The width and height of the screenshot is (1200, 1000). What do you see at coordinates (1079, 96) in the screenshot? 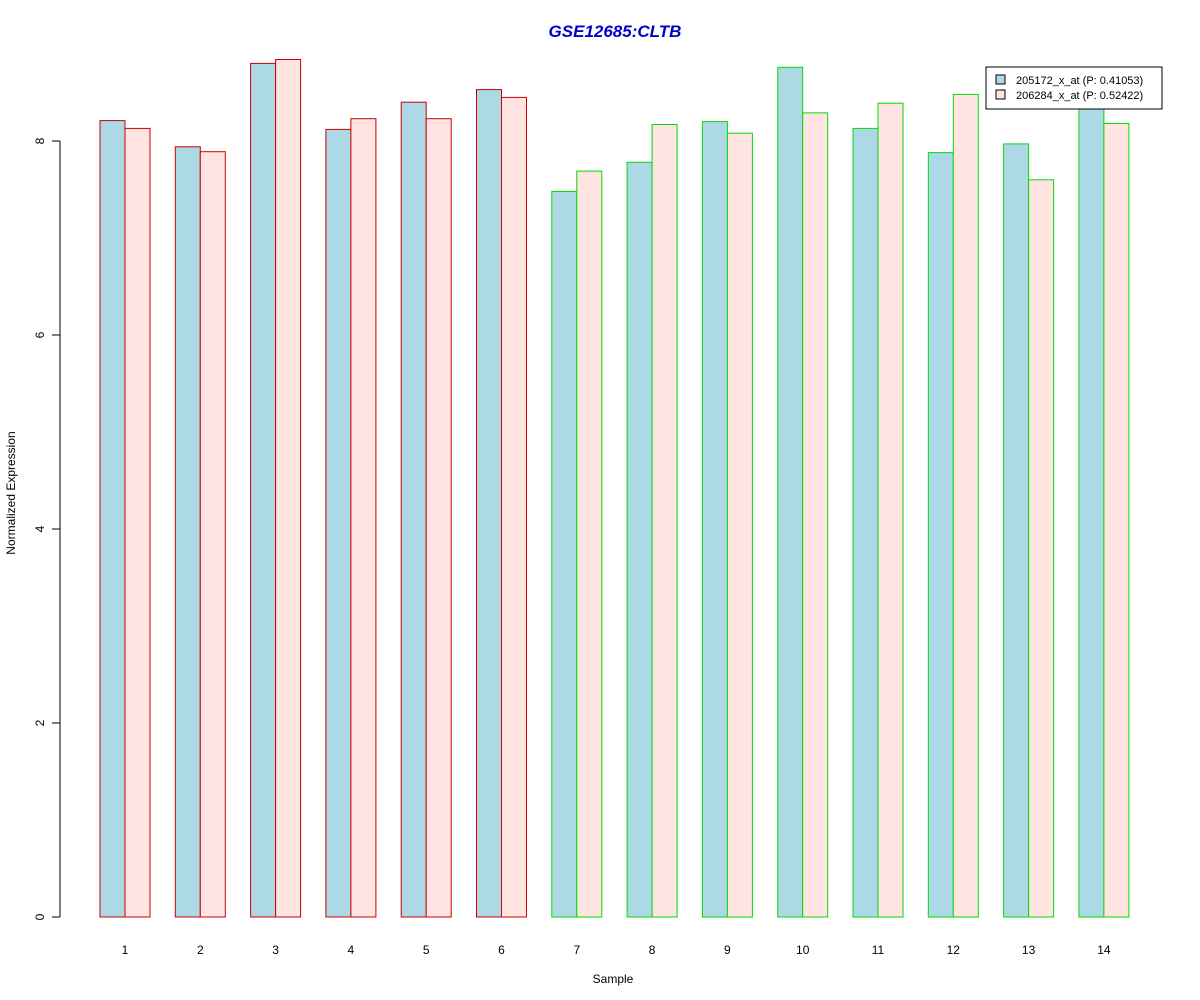
I see `legend-label-2: 206284_x_at (P: 0.52422)` at bounding box center [1079, 96].